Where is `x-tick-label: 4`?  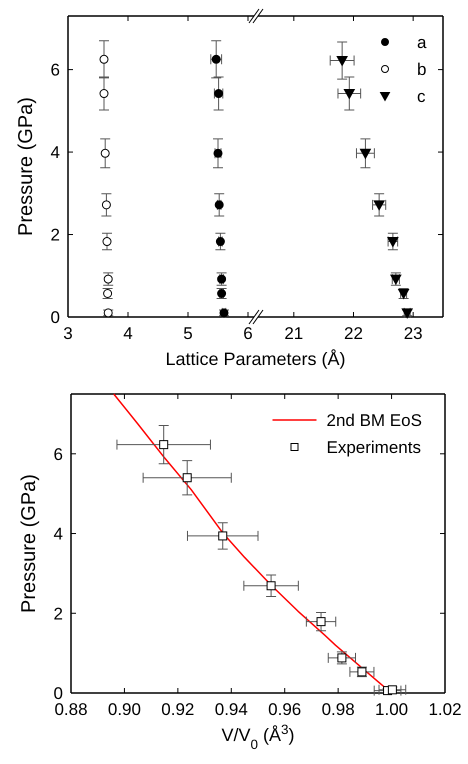 x-tick-label: 4 is located at coordinates (128, 333).